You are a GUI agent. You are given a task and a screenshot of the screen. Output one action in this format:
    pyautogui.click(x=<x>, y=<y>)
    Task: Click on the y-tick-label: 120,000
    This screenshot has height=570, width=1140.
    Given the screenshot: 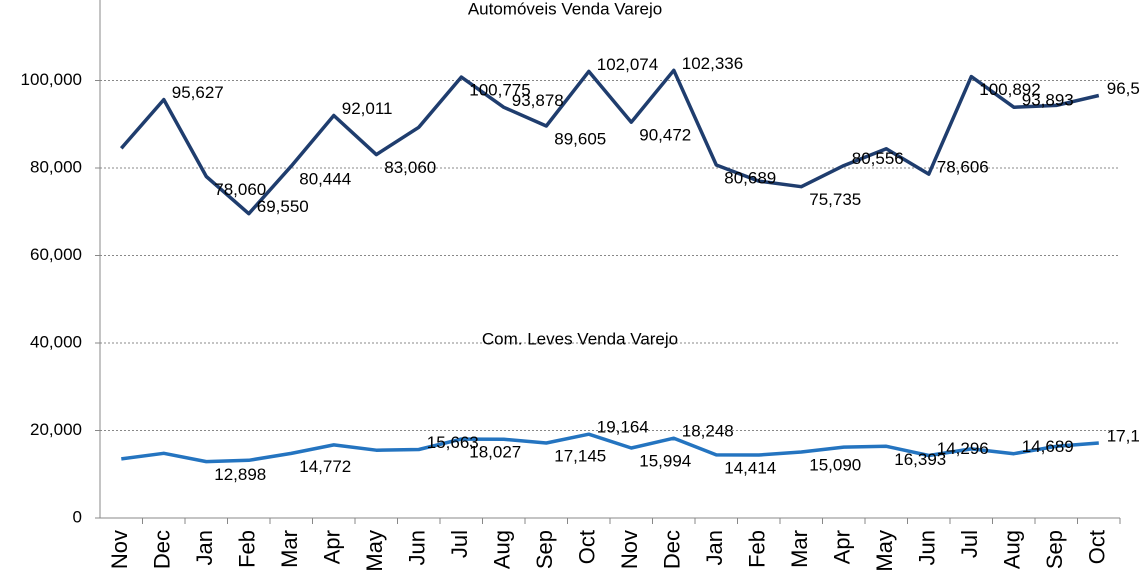 What is the action you would take?
    pyautogui.click(x=51, y=0)
    